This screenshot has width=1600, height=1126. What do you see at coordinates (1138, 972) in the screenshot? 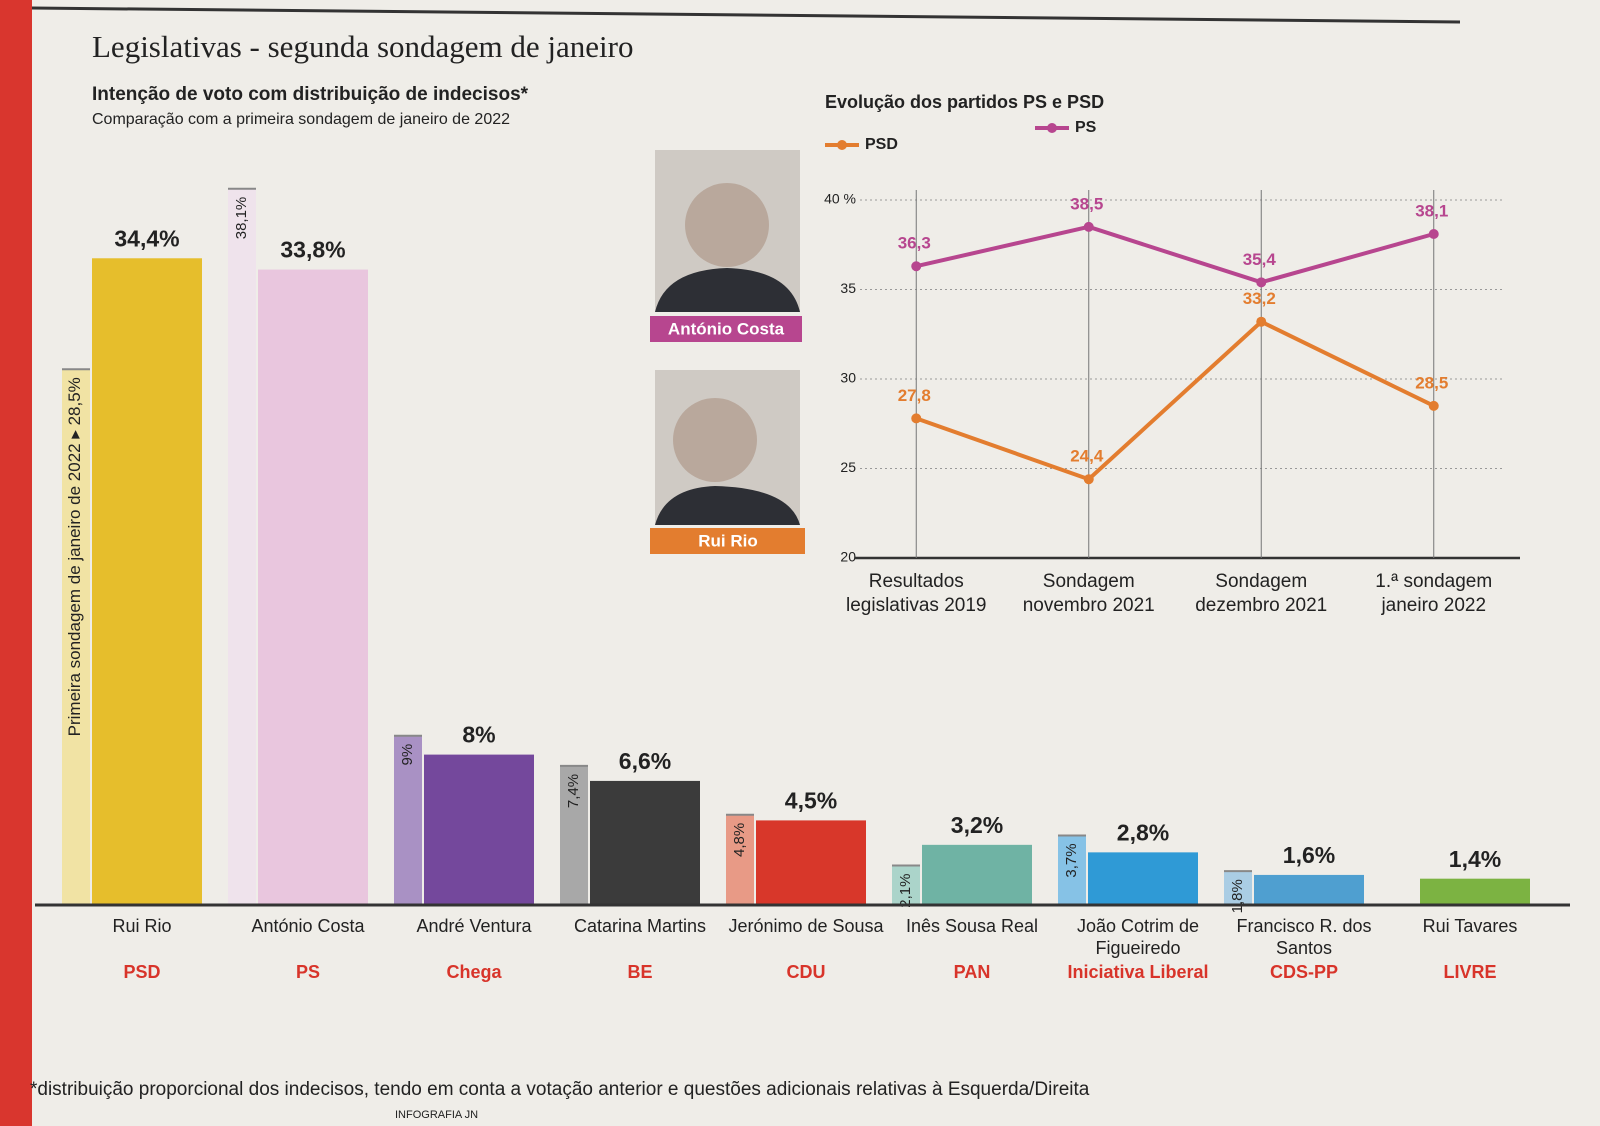
I see `party-label: Iniciativa Liberal` at bounding box center [1138, 972].